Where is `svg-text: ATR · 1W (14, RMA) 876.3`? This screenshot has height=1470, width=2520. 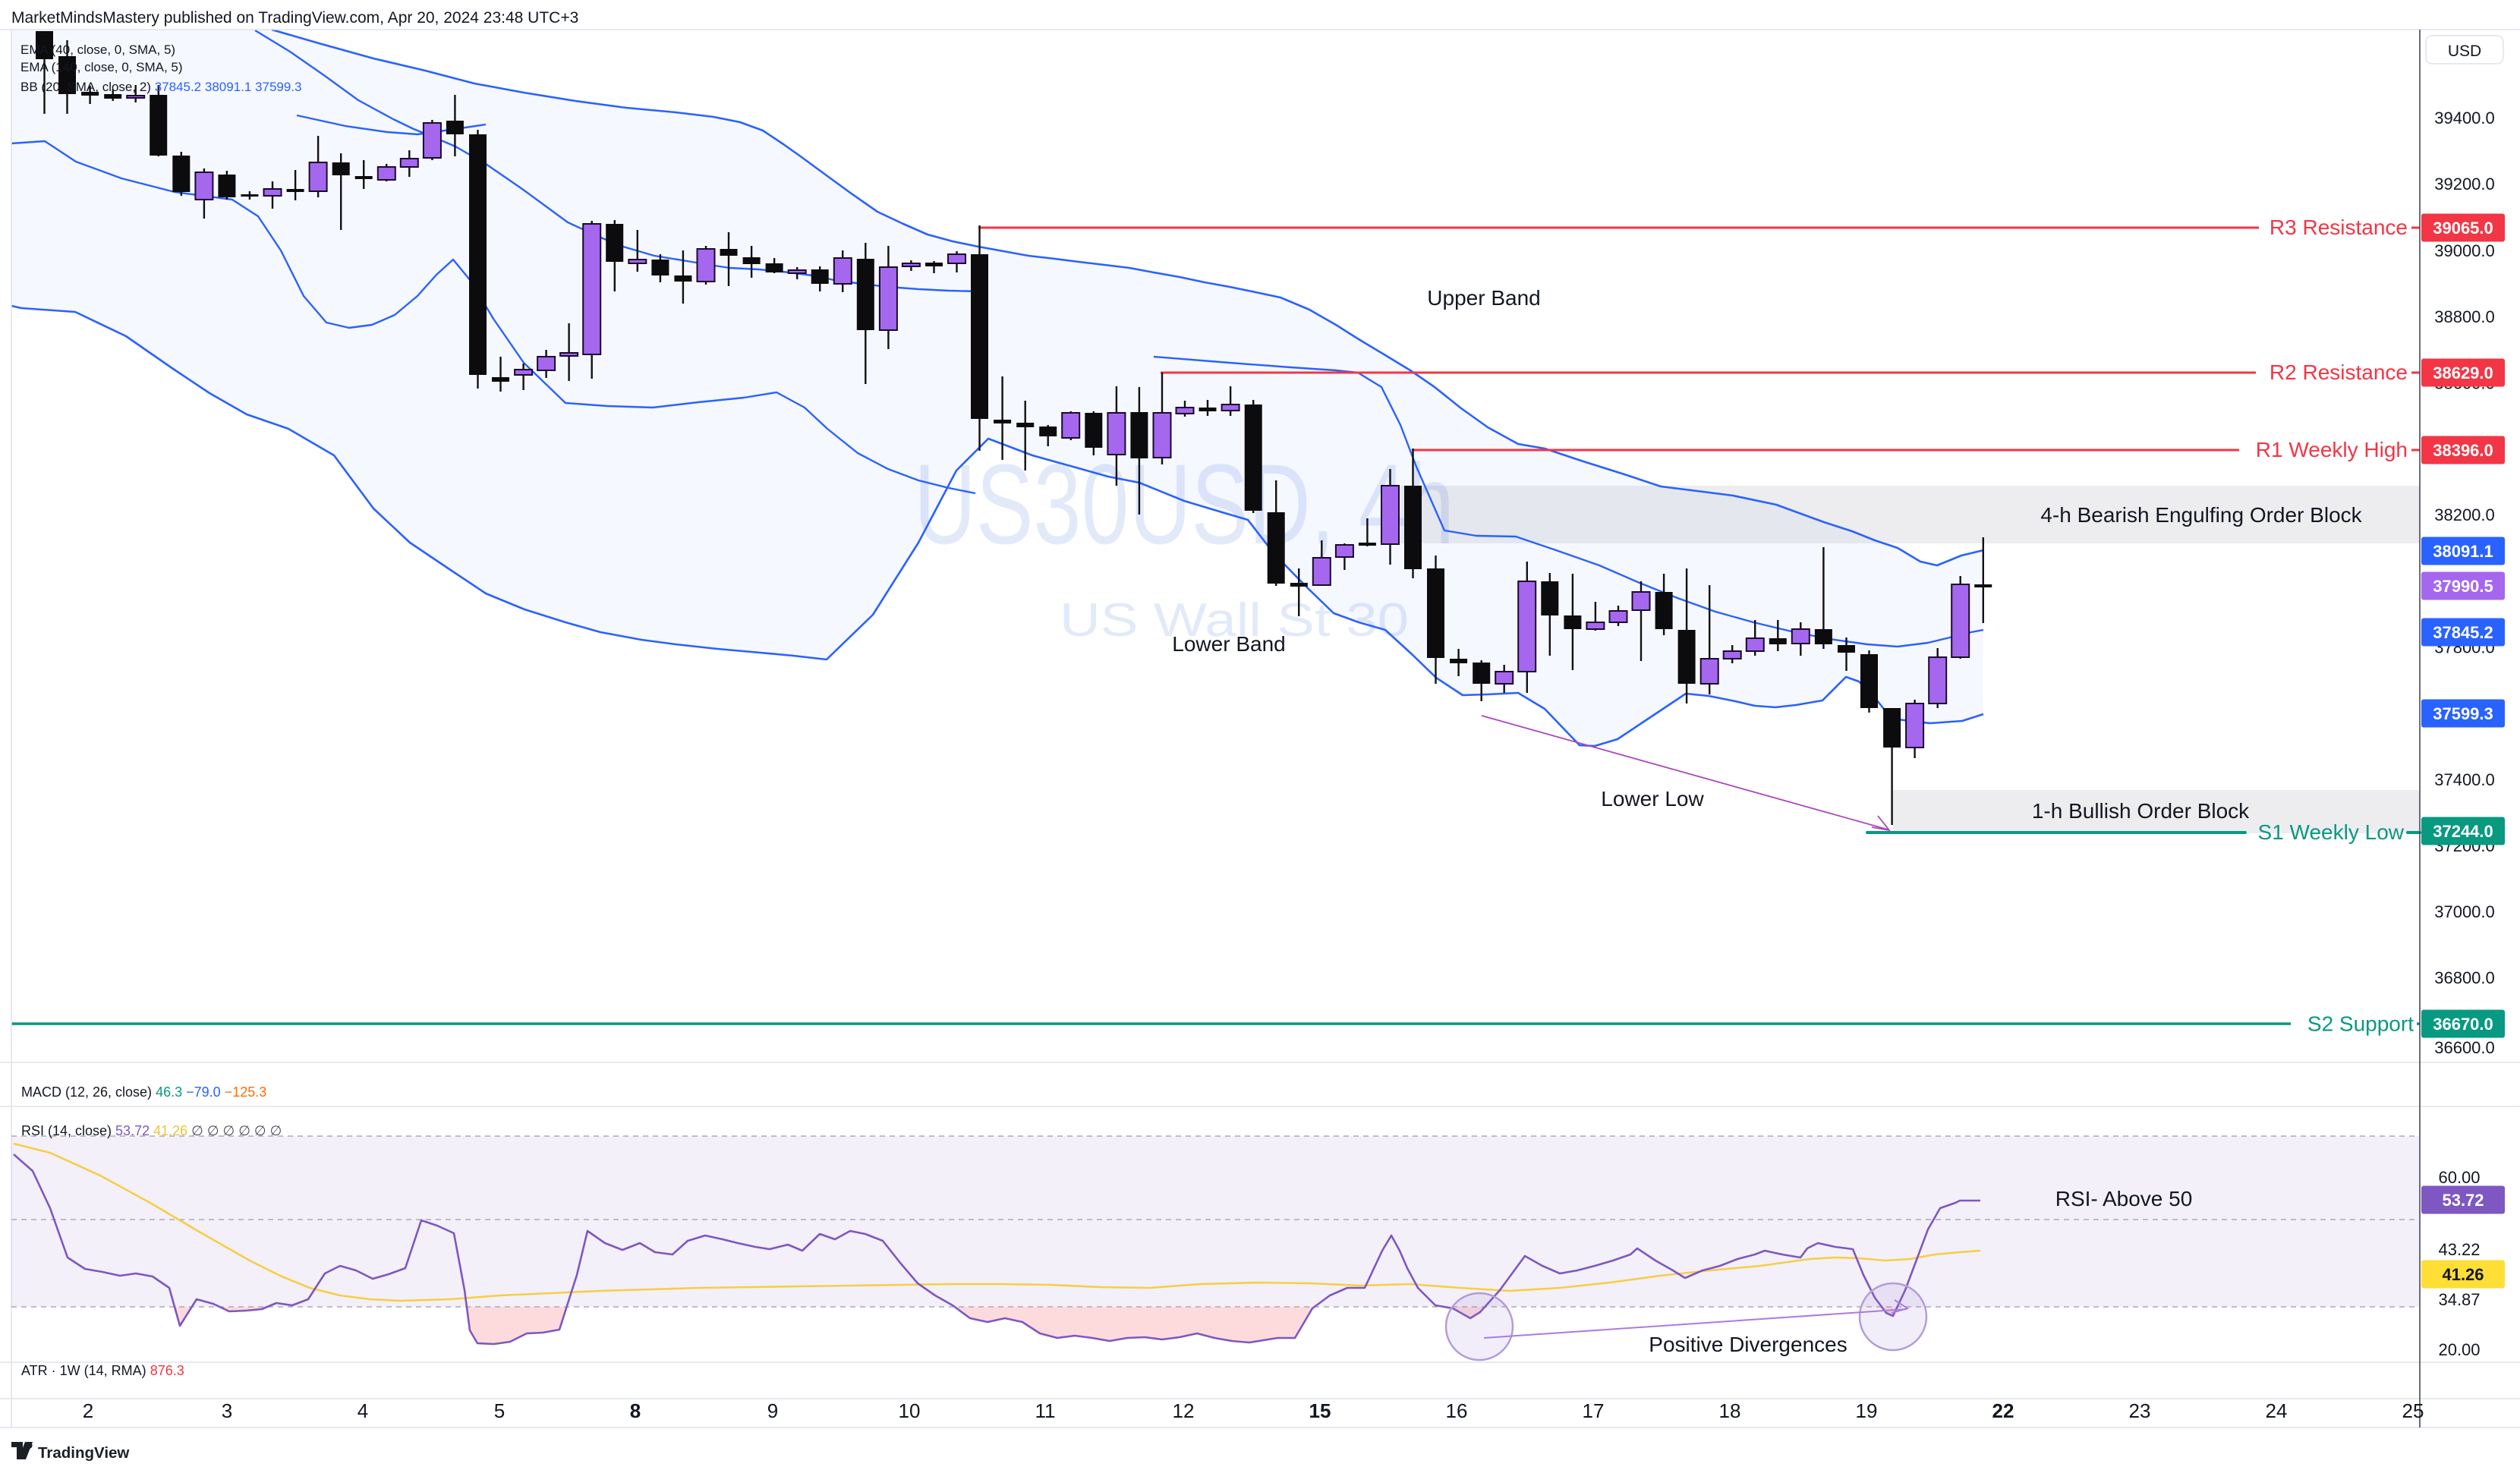 svg-text: ATR · 1W (14, RMA) 876.3 is located at coordinates (102, 1370).